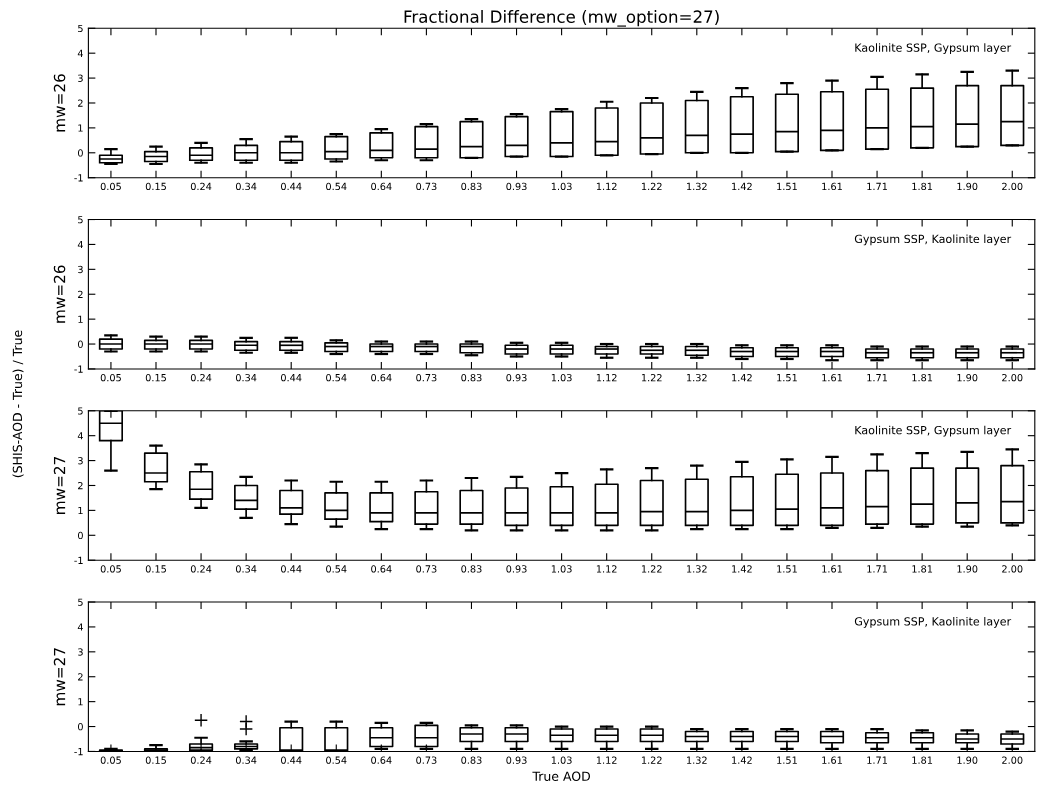 The height and width of the screenshot is (808, 1040). I want to click on chart-title: Fractional Difference (mw_option=27), so click(561, 18).